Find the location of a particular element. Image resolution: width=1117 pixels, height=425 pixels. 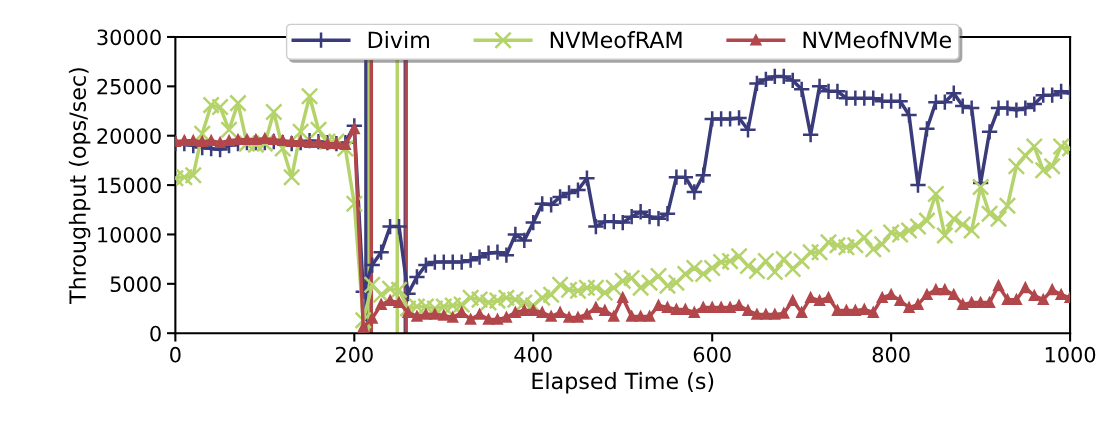

y-tick-label: 20000 is located at coordinates (129, 136).